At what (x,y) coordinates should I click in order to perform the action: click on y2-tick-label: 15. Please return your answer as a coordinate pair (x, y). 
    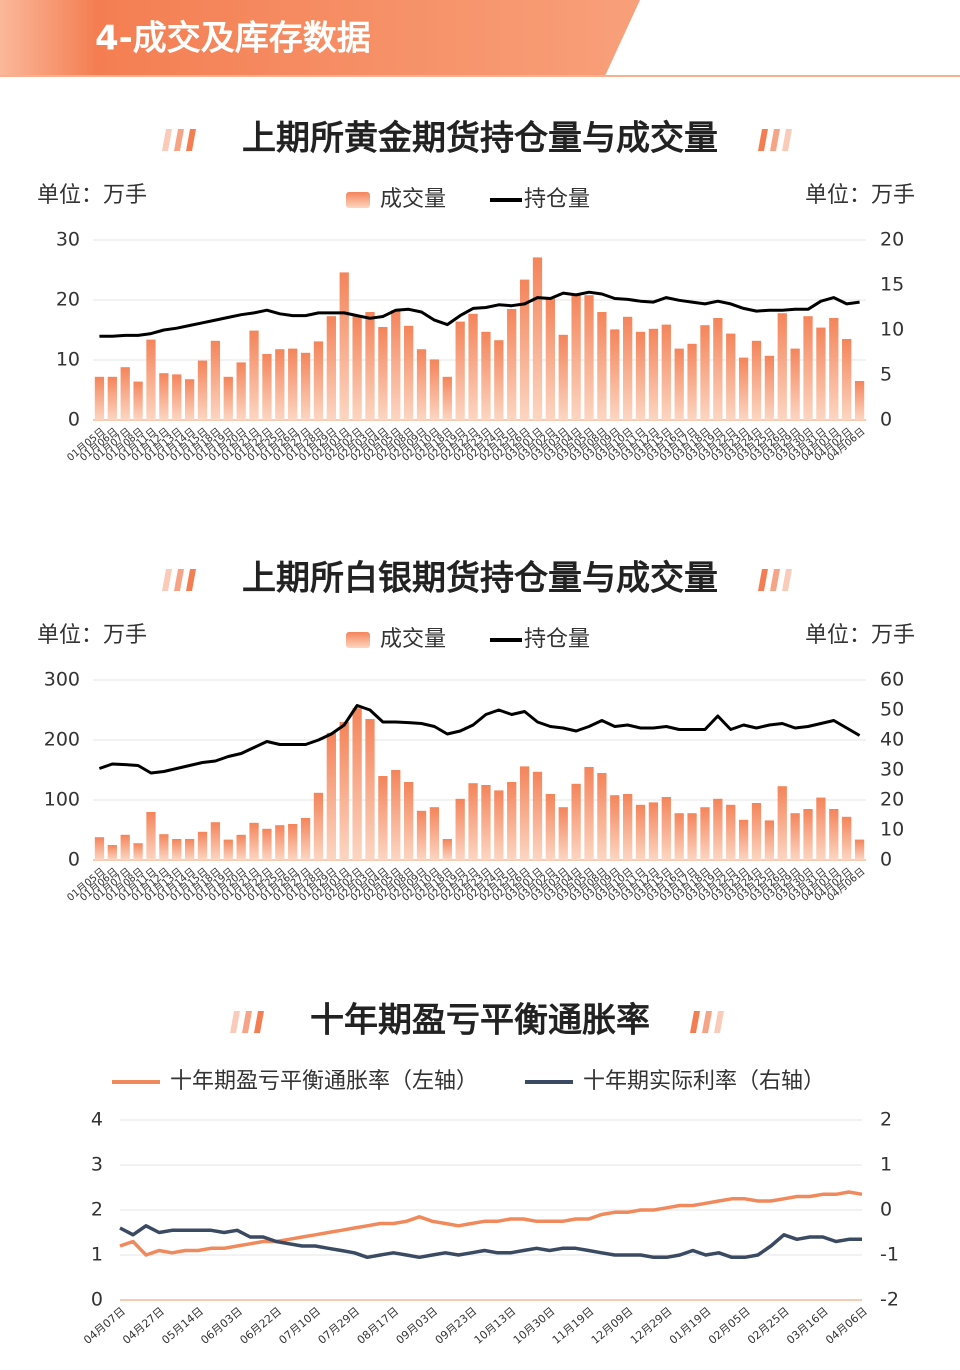
    Looking at the image, I should click on (892, 285).